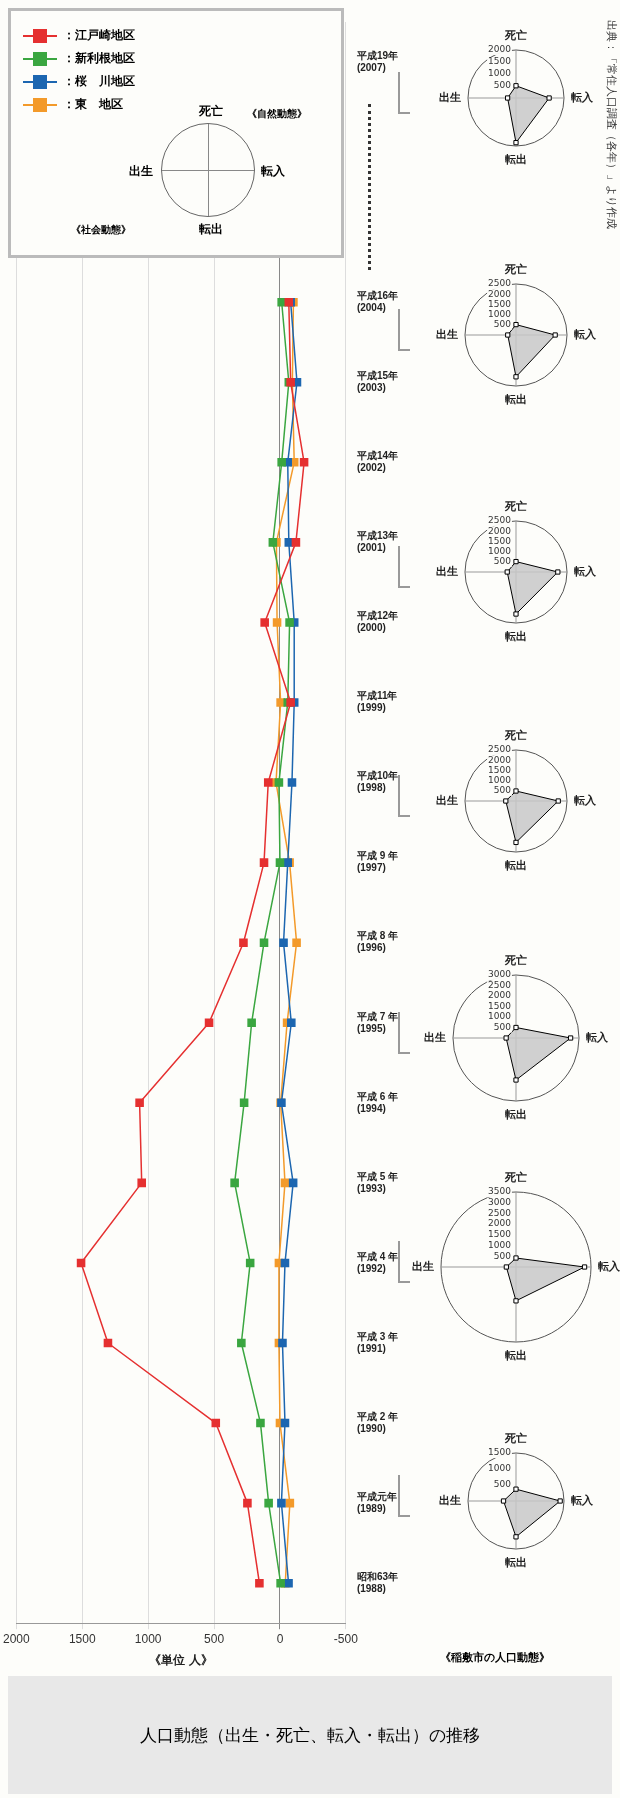 The height and width of the screenshot is (1798, 620). I want to click on legend-label: ：江戸崎地区, so click(99, 35).